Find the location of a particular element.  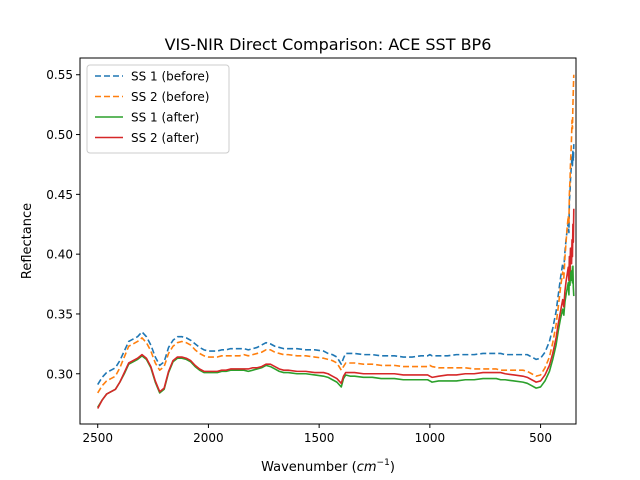

legend-label-4: SS 2 (after) is located at coordinates (165, 138).